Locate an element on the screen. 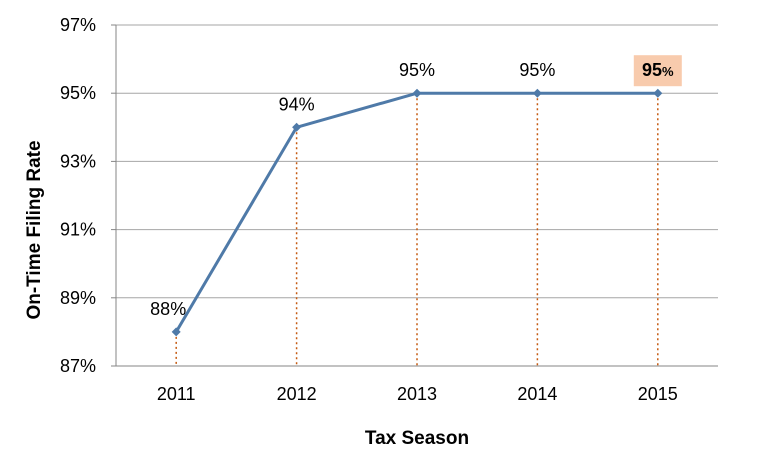  y-tick-label: 97% is located at coordinates (78, 25).